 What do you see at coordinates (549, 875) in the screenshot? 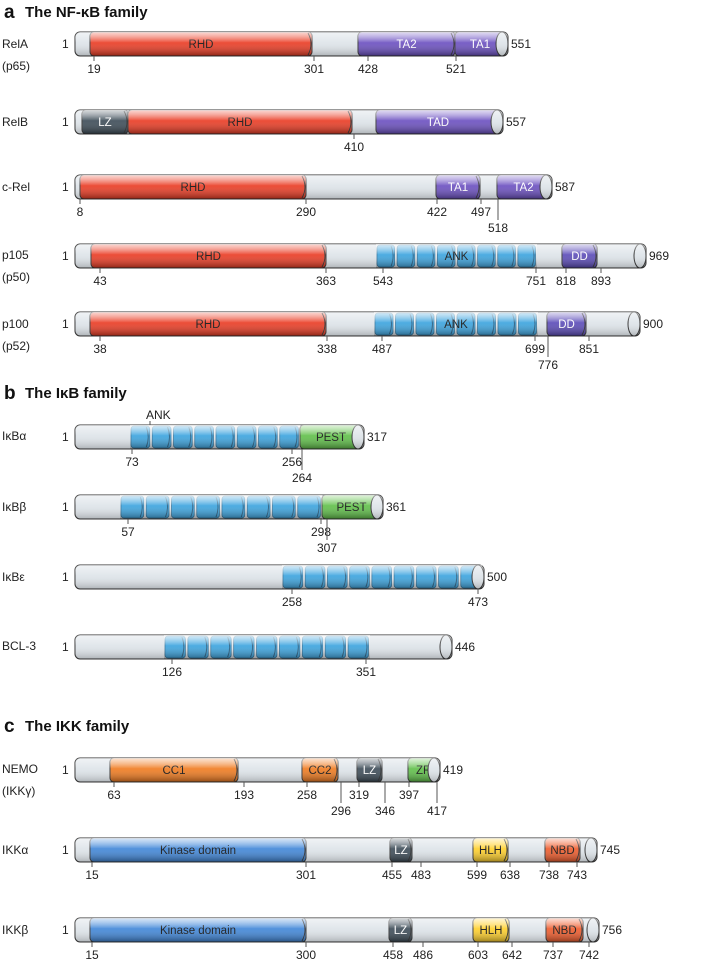
I see `residue-position: 738` at bounding box center [549, 875].